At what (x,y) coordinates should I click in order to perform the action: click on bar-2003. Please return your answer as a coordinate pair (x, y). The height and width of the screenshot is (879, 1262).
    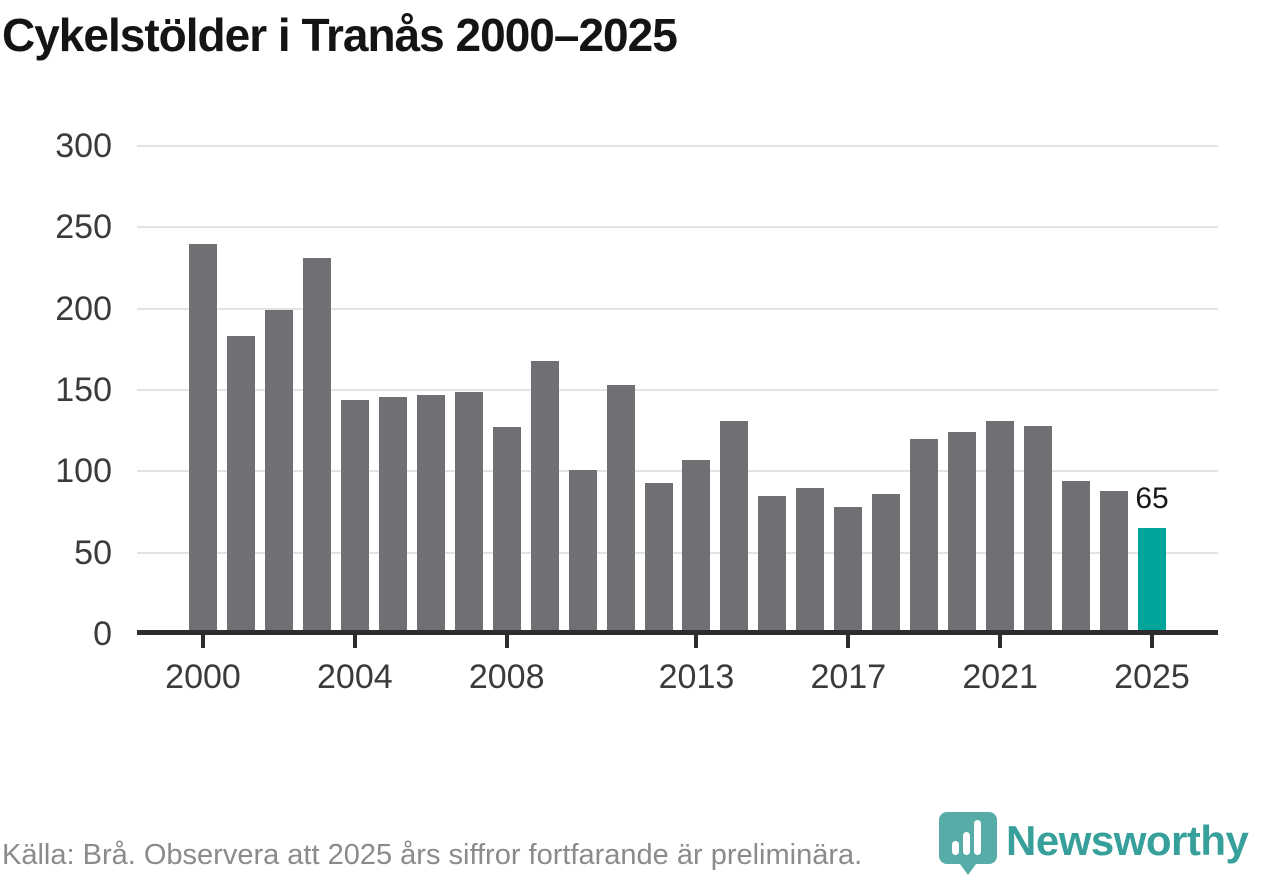
    Looking at the image, I should click on (316, 446).